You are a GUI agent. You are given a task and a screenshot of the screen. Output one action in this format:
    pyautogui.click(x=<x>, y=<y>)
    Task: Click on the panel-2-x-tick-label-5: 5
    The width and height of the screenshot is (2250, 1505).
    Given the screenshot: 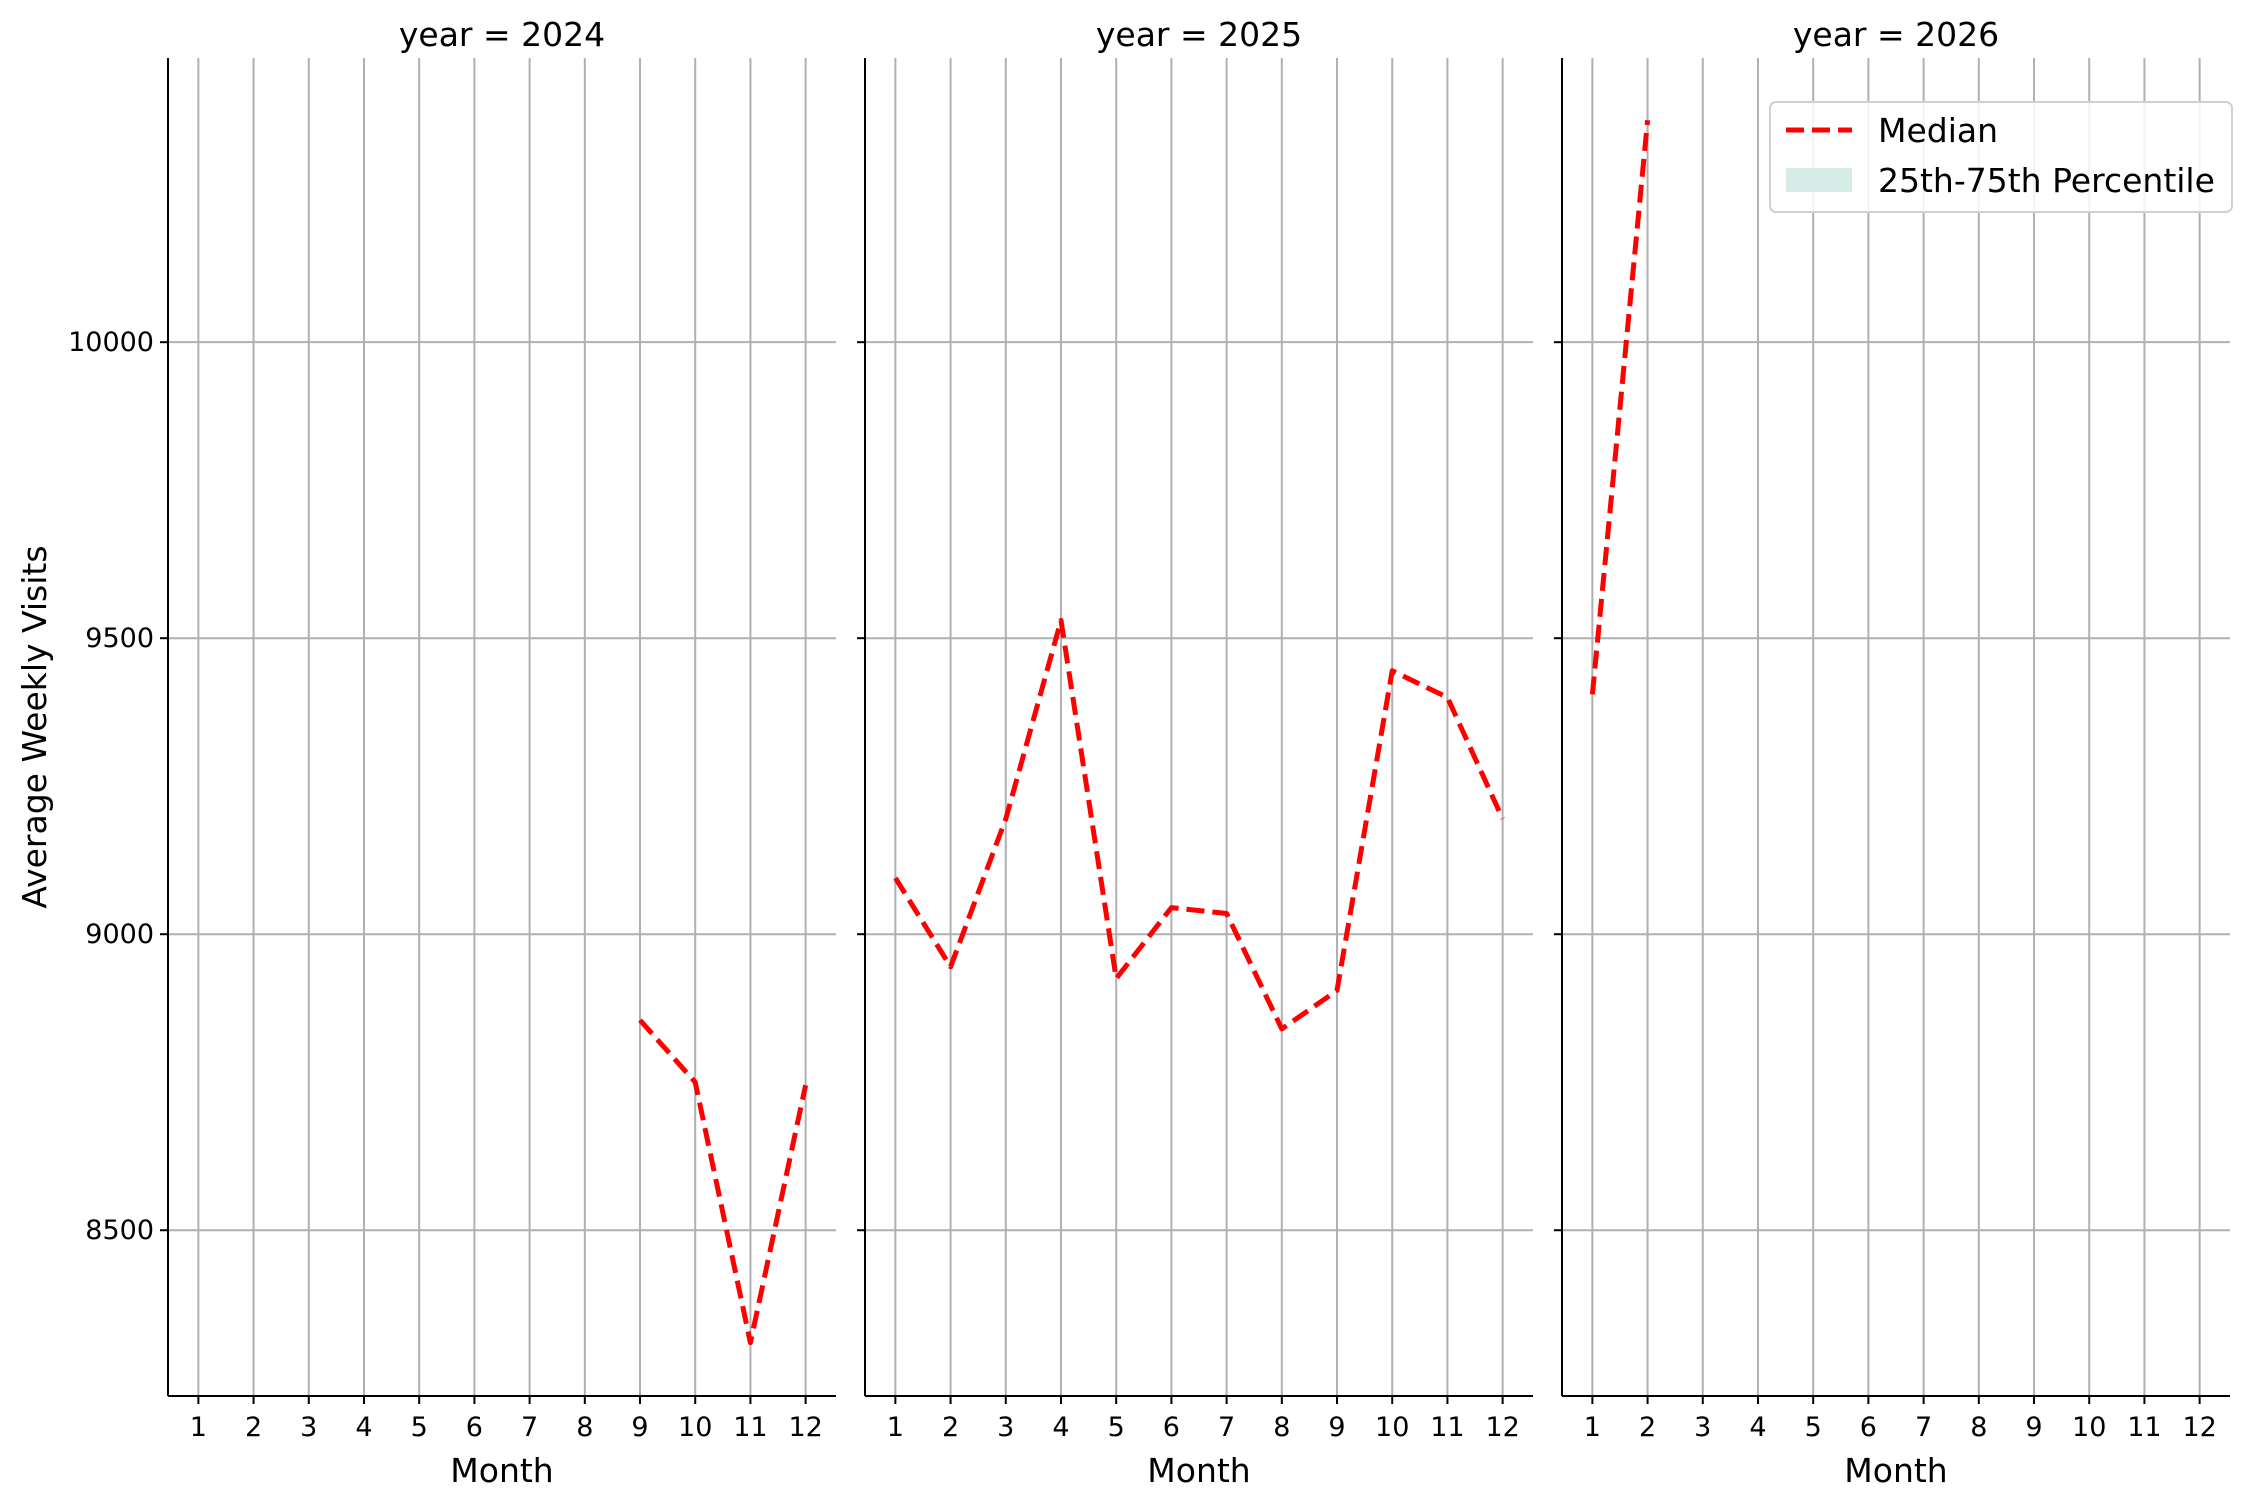 What is the action you would take?
    pyautogui.click(x=1116, y=1427)
    